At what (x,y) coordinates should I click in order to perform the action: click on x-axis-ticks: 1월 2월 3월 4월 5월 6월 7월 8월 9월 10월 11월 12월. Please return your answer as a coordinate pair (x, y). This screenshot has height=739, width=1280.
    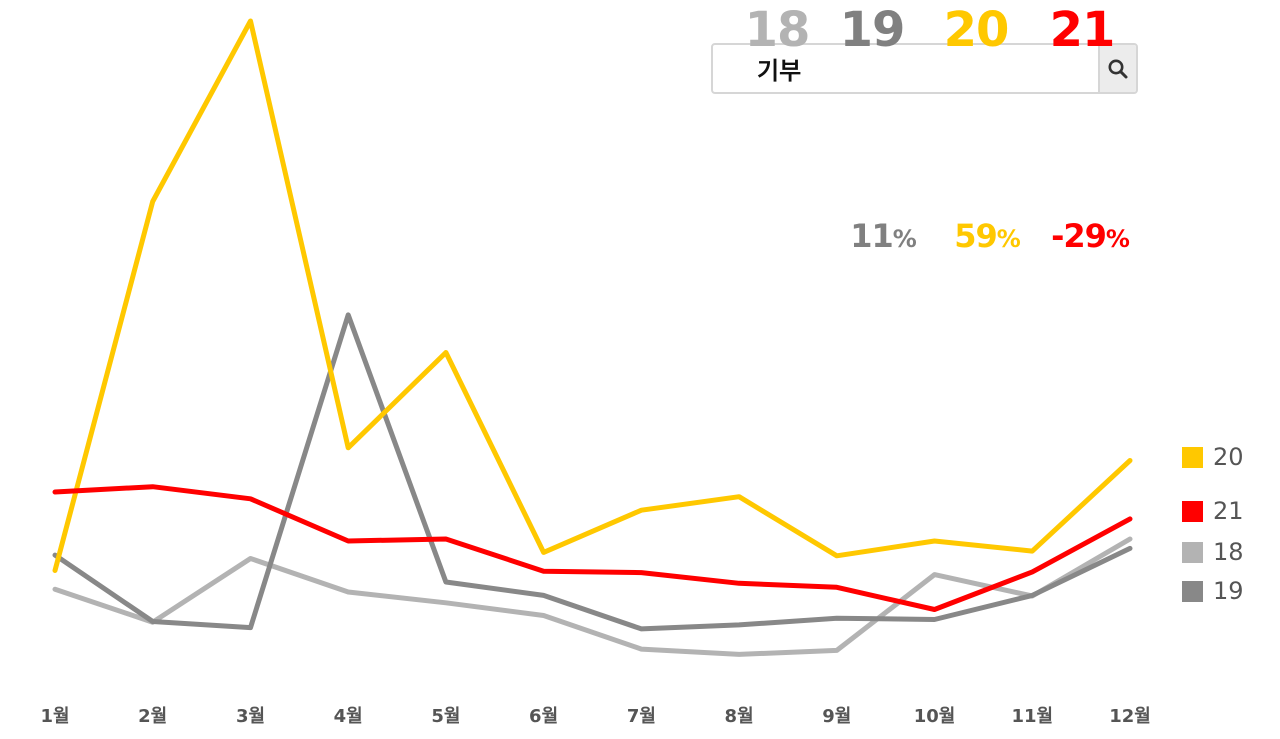
    Looking at the image, I should click on (595, 716).